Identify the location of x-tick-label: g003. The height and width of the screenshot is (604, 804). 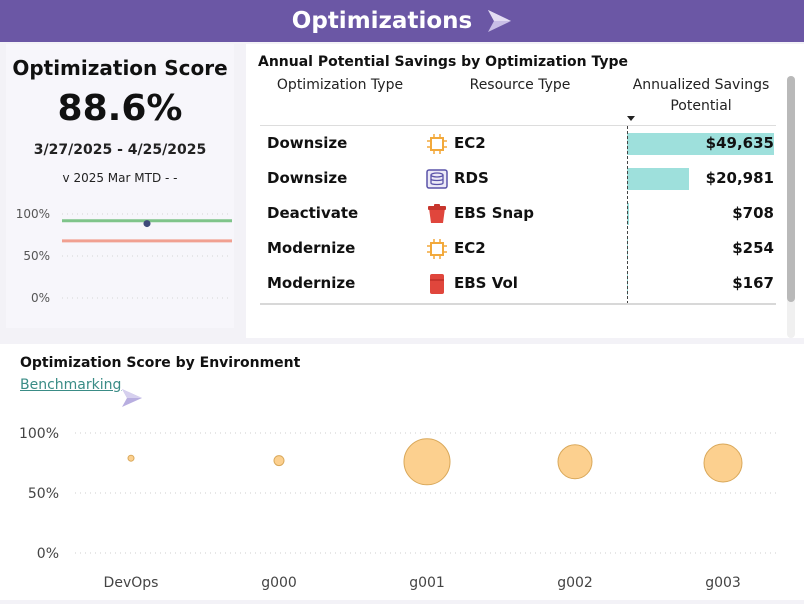
(723, 583).